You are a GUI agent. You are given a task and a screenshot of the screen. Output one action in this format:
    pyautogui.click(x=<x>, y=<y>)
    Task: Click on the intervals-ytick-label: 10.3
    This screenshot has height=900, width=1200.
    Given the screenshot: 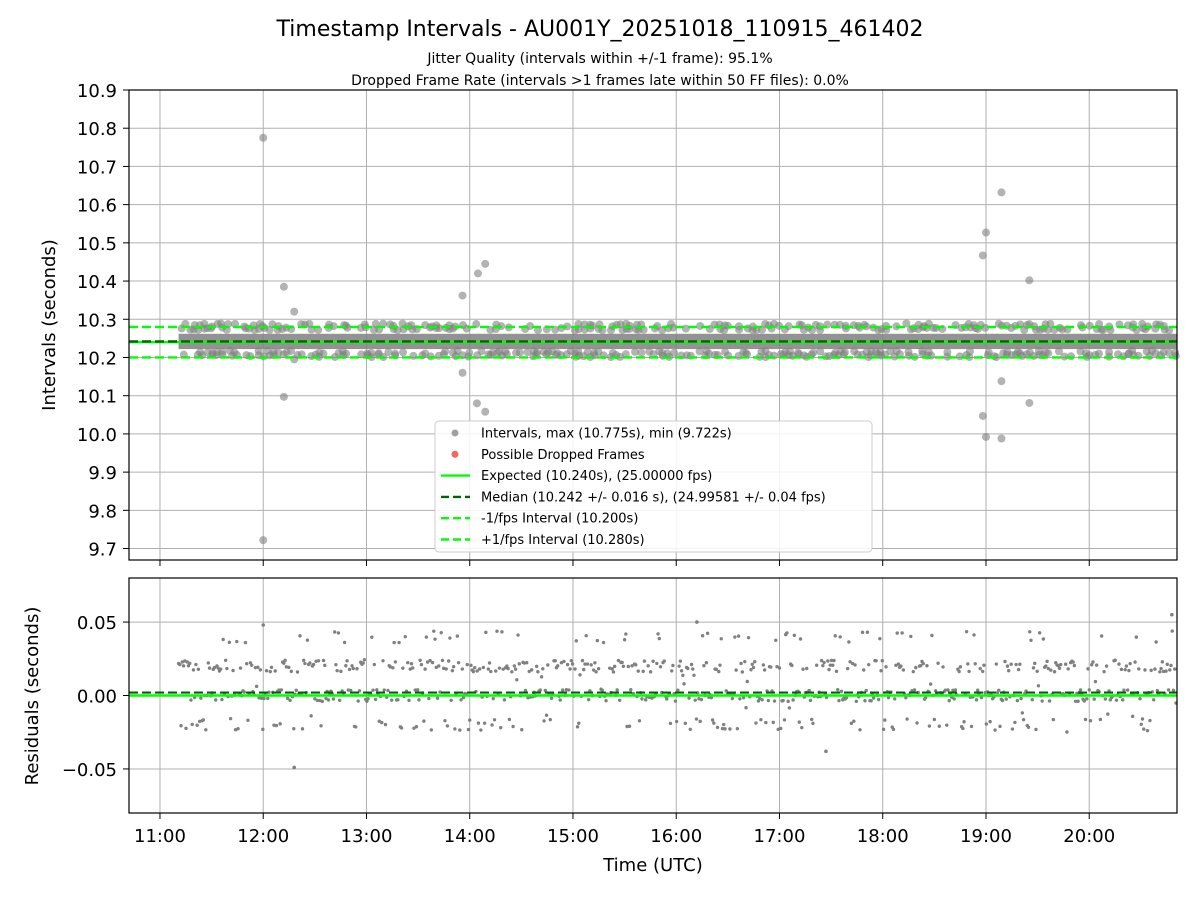 What is the action you would take?
    pyautogui.click(x=97, y=320)
    